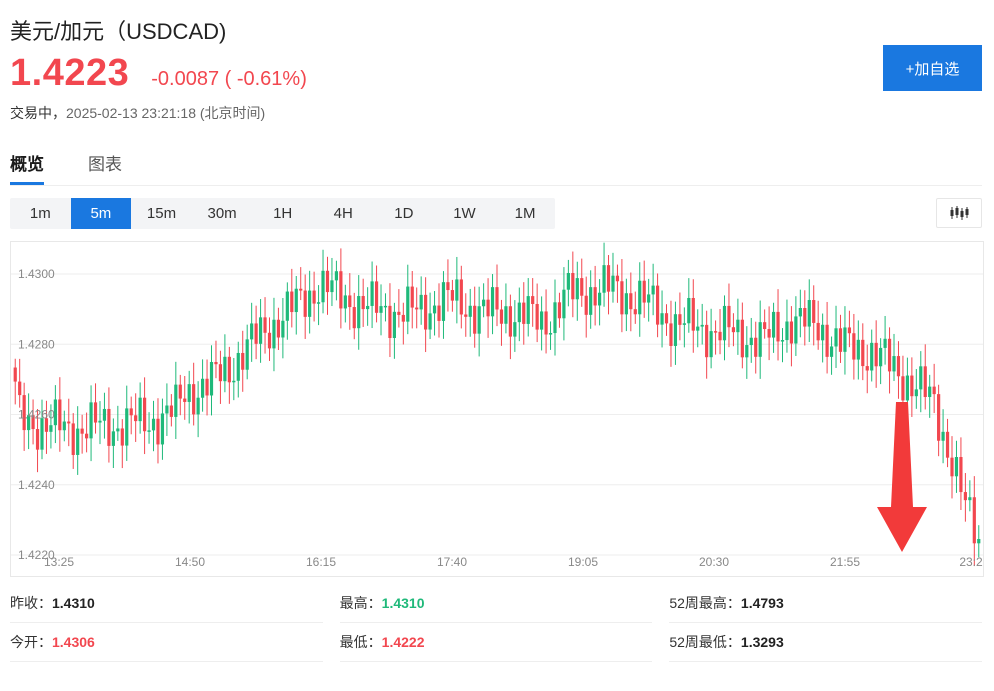 The image size is (994, 691). I want to click on period-1m: 1m, so click(40, 213).